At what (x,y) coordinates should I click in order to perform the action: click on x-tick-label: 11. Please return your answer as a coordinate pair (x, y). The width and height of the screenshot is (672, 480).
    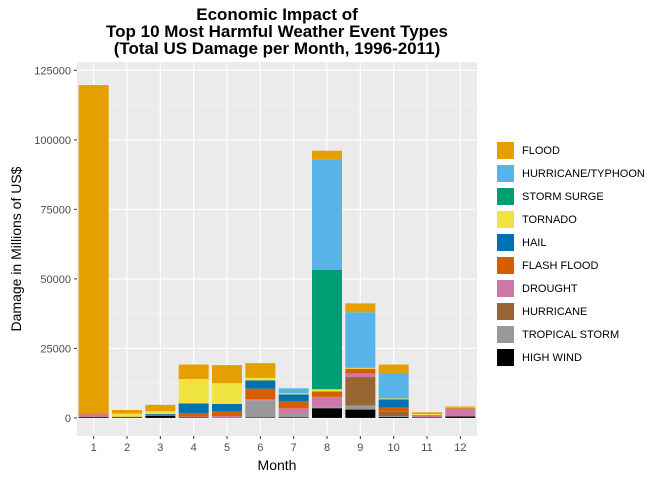
    Looking at the image, I should click on (426, 448).